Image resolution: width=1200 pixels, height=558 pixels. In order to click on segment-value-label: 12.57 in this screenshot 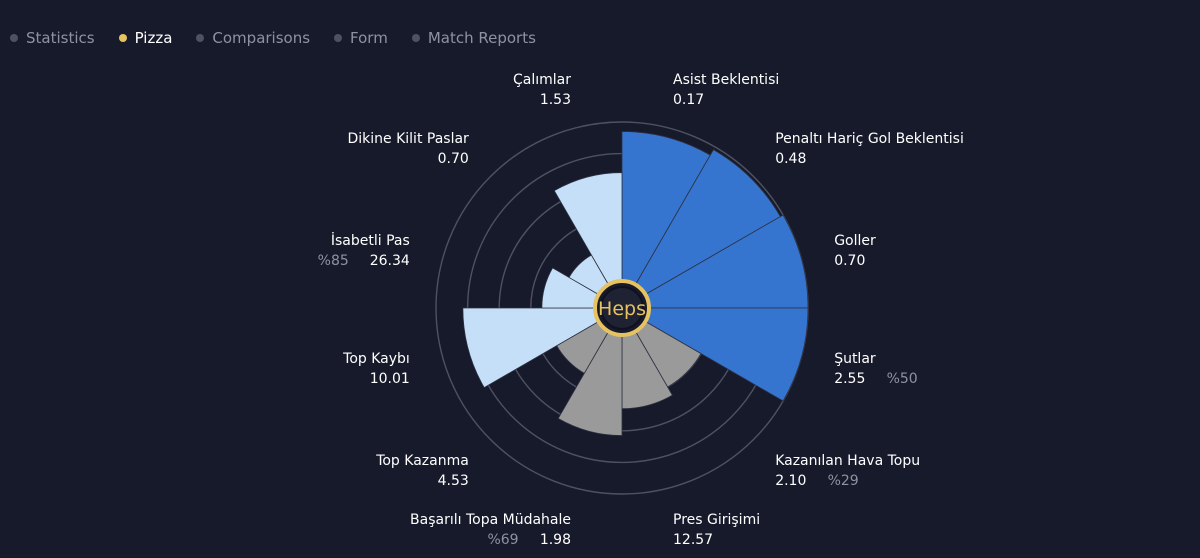, I will do `click(693, 540)`.